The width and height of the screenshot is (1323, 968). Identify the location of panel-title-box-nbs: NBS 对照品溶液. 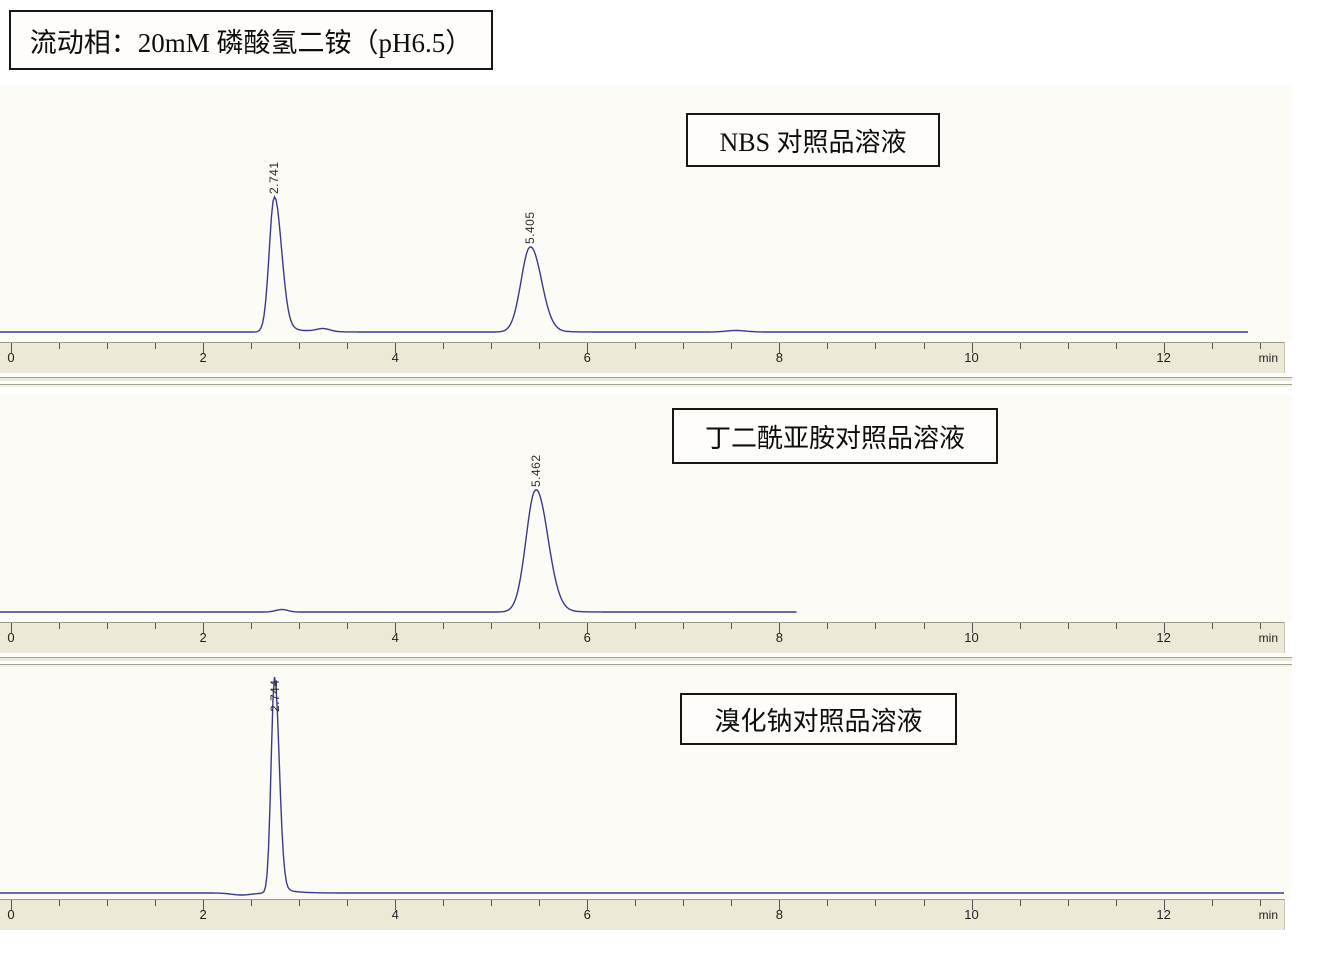
(813, 140).